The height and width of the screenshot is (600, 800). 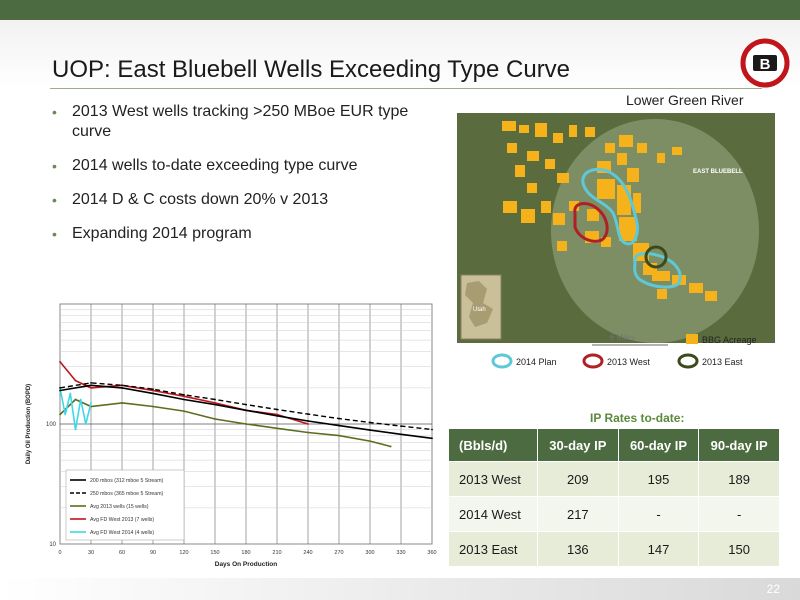 I want to click on y-tick-label: 10, so click(x=52, y=545).